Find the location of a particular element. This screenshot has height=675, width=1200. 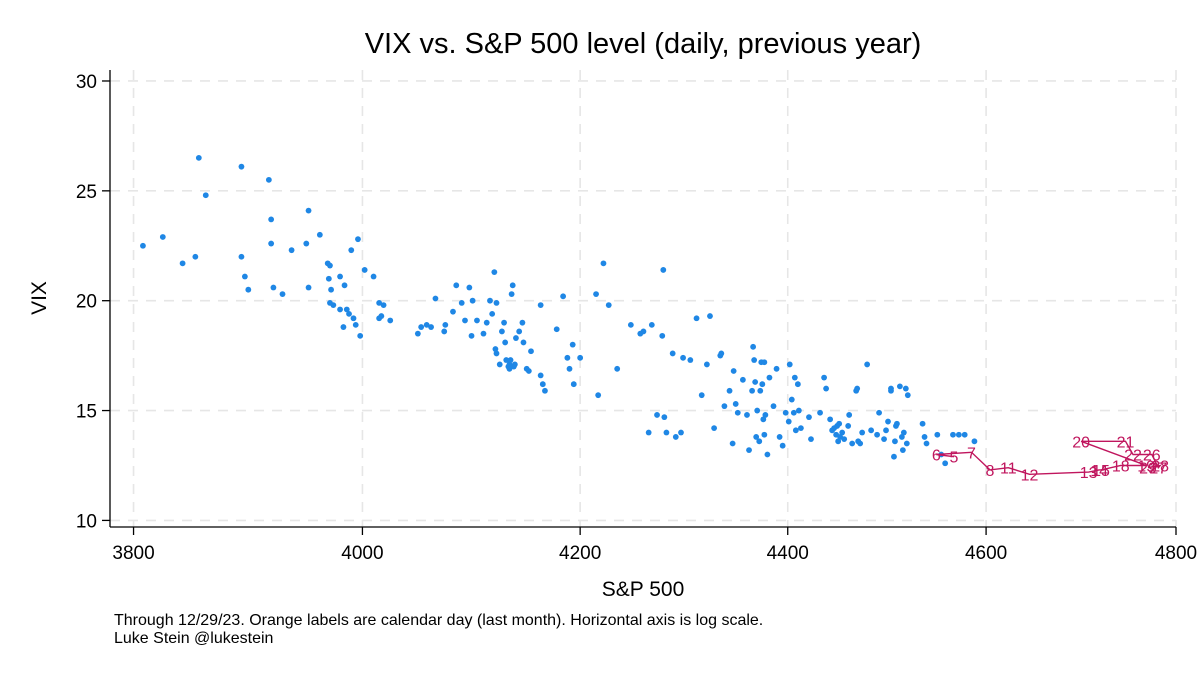

x-tick-label: 4400 is located at coordinates (788, 553).